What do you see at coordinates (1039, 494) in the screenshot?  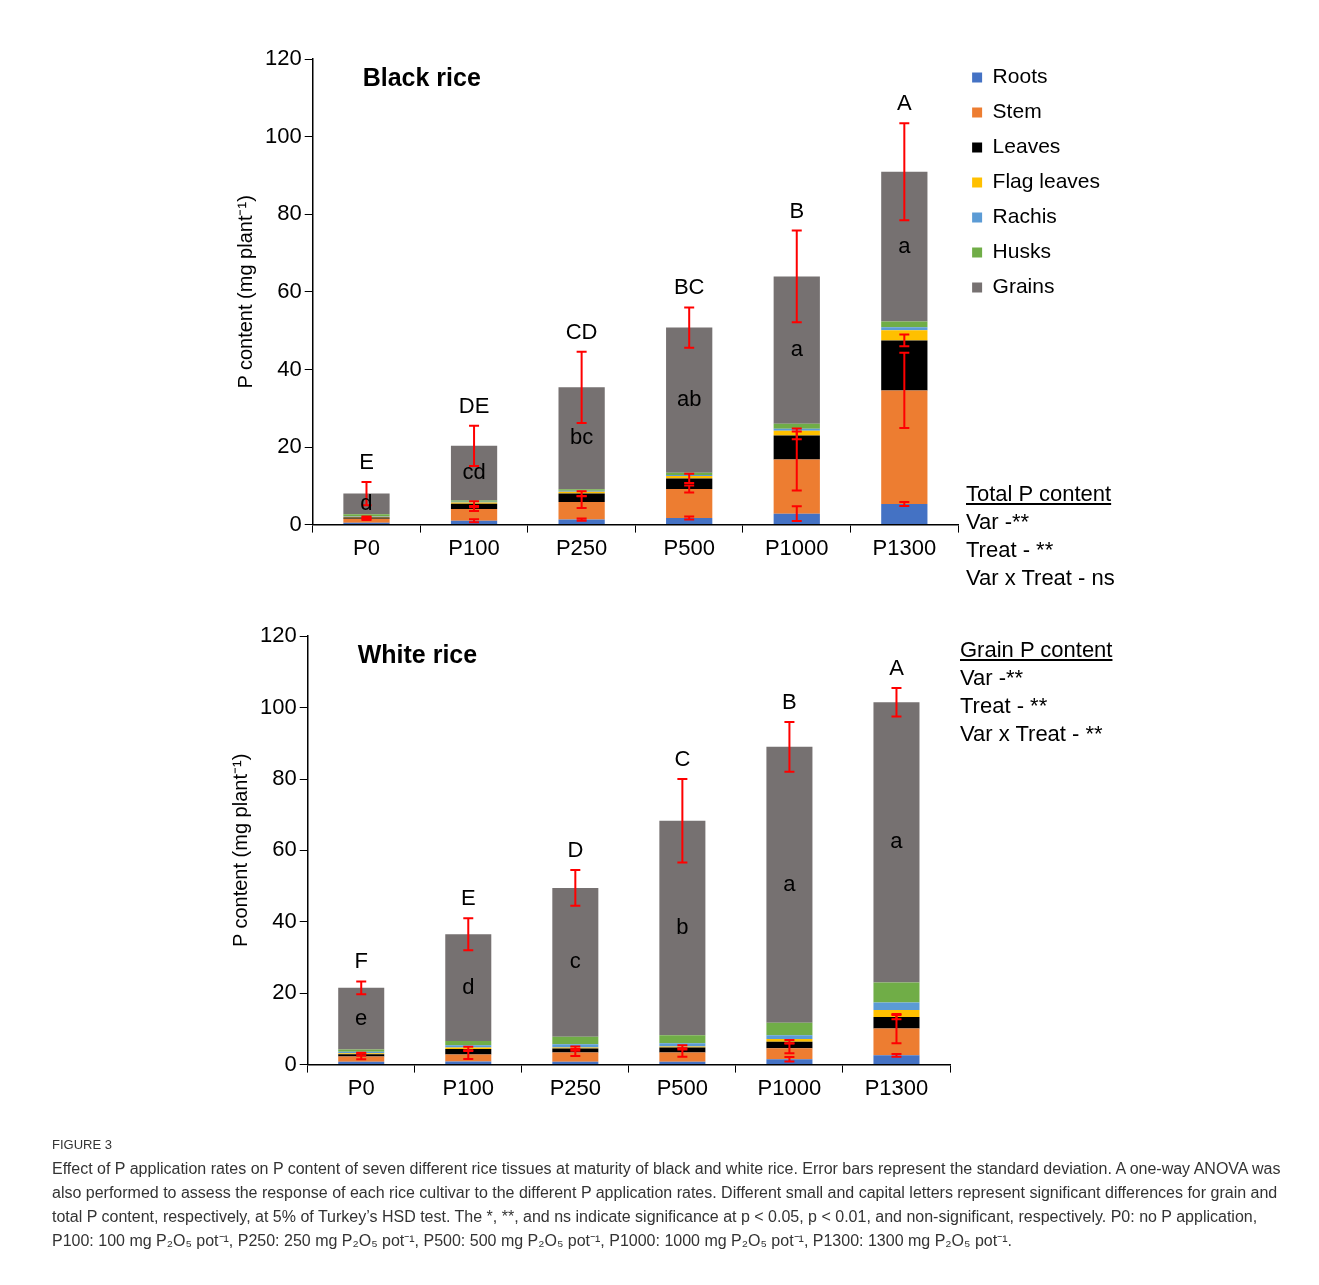 I see `text: Total P content` at bounding box center [1039, 494].